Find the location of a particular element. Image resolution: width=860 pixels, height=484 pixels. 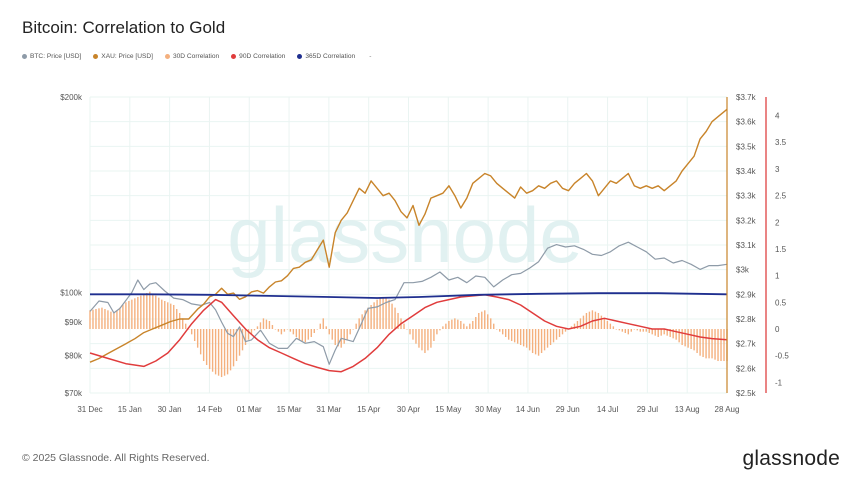

legend-item: XAU: Price [USD] is located at coordinates (123, 56).